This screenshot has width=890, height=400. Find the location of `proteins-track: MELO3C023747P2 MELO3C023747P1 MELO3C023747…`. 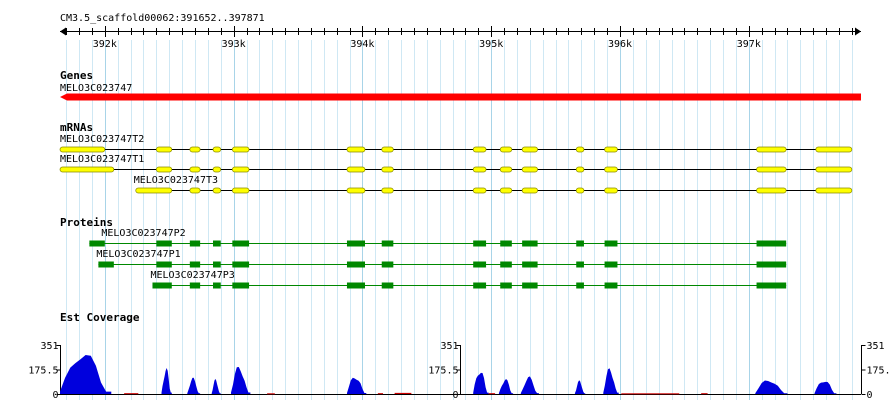

proteins-track: MELO3C023747P2 MELO3C023747P1 MELO3C023747… is located at coordinates (438, 258).